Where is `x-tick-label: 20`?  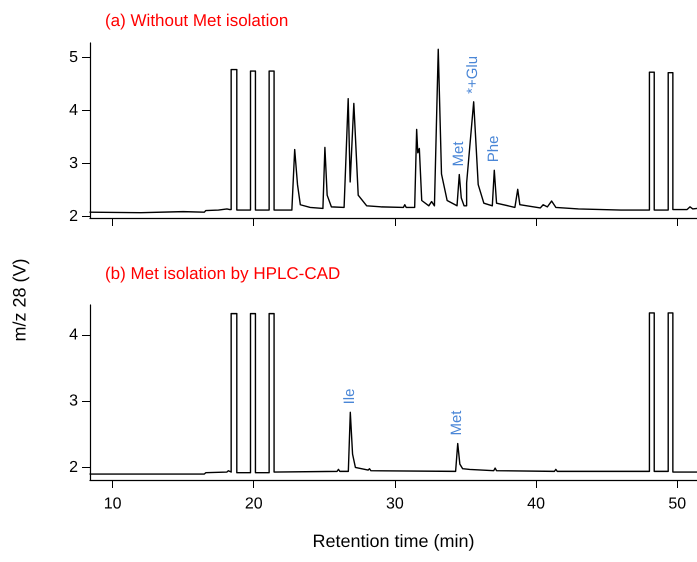 x-tick-label: 20 is located at coordinates (253, 504).